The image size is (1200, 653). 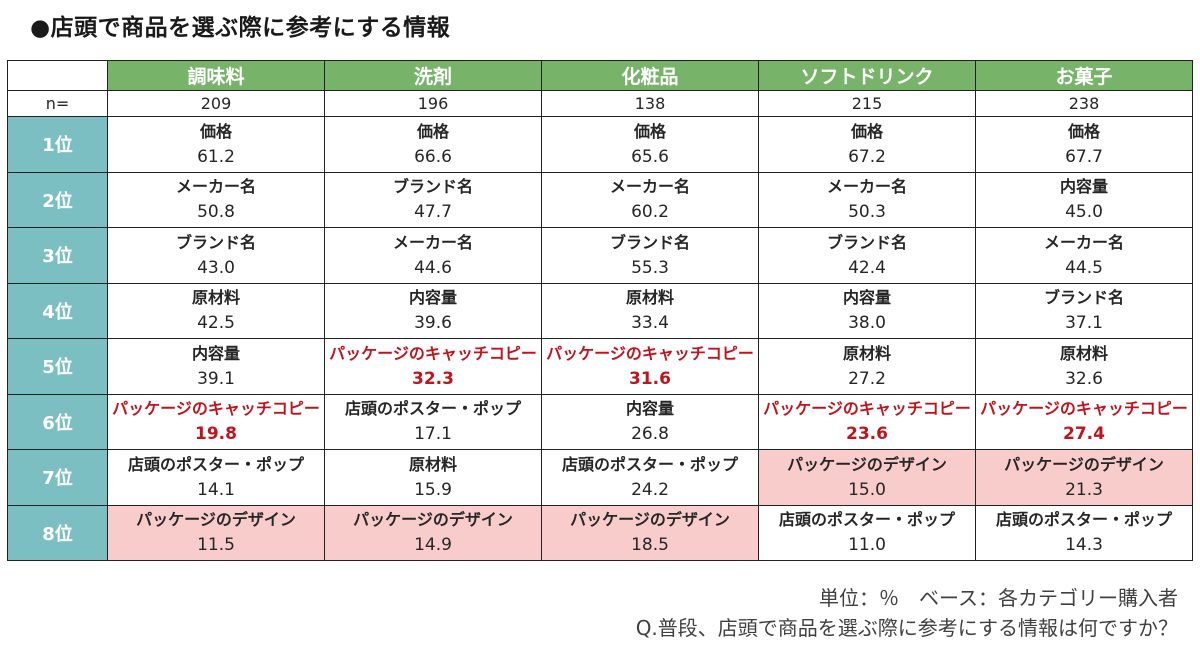 I want to click on category-header: お菓子, so click(x=1084, y=75).